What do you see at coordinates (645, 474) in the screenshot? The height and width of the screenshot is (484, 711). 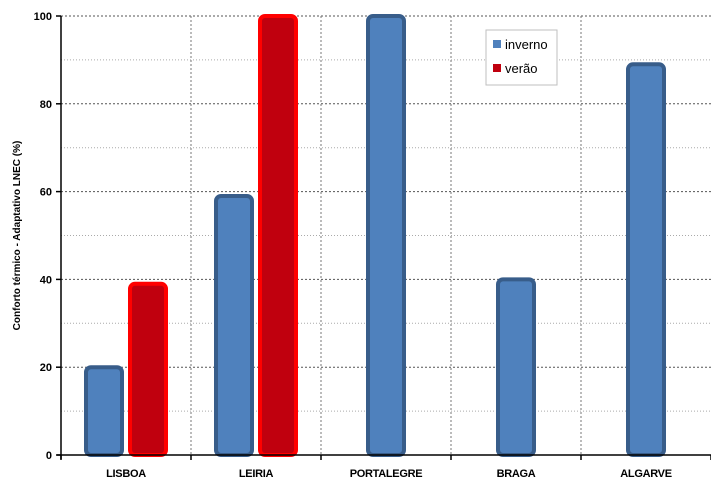 I see `x-tick-label: ALGARVE` at bounding box center [645, 474].